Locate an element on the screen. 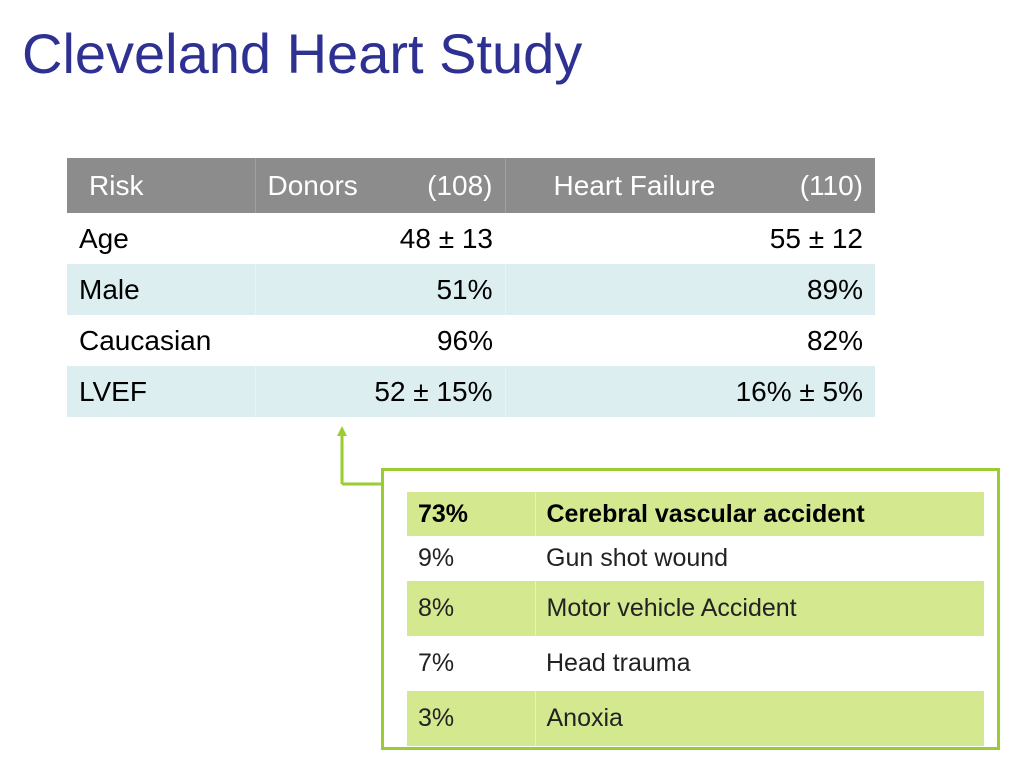 The height and width of the screenshot is (768, 1024). risk-table-header: Risk Donors (108) Heart Failure (110) is located at coordinates (471, 185).